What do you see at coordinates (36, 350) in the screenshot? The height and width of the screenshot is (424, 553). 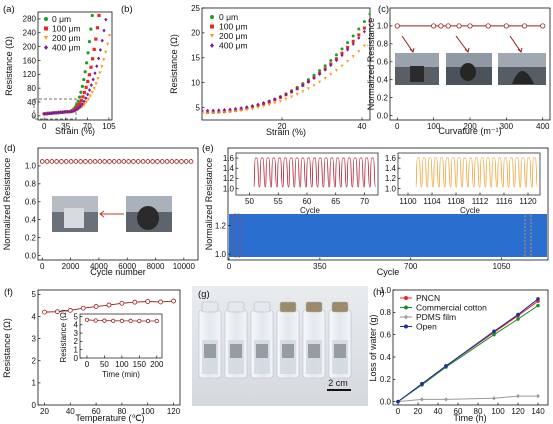 I see `y-ticks-f: 0 1 2 3 4 5` at bounding box center [36, 350].